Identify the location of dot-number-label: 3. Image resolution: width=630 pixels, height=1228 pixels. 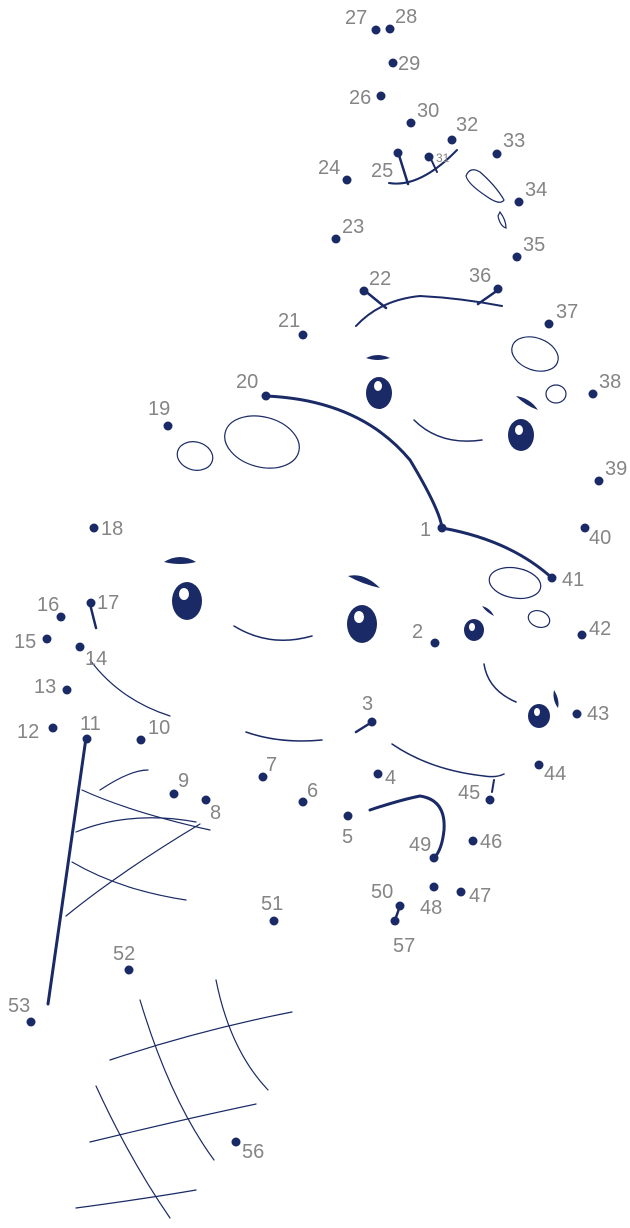
(367, 704).